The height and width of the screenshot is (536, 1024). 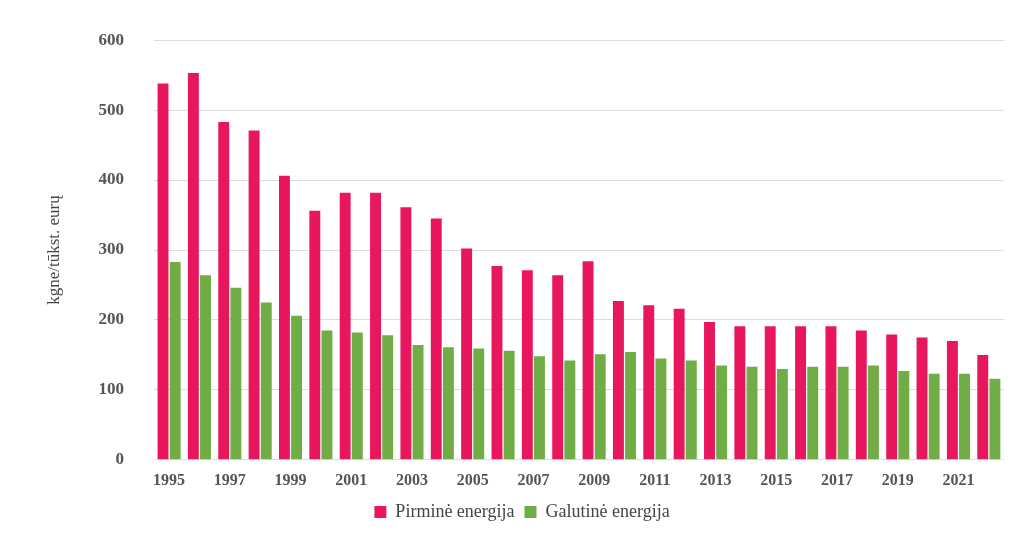 I want to click on x-tick-label: 1997, so click(x=229, y=479).